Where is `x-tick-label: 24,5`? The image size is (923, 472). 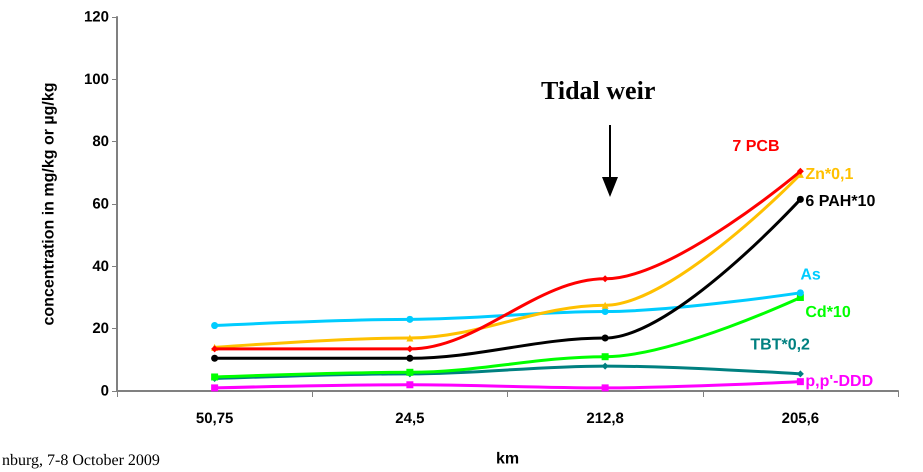
x-tick-label: 24,5 is located at coordinates (409, 418).